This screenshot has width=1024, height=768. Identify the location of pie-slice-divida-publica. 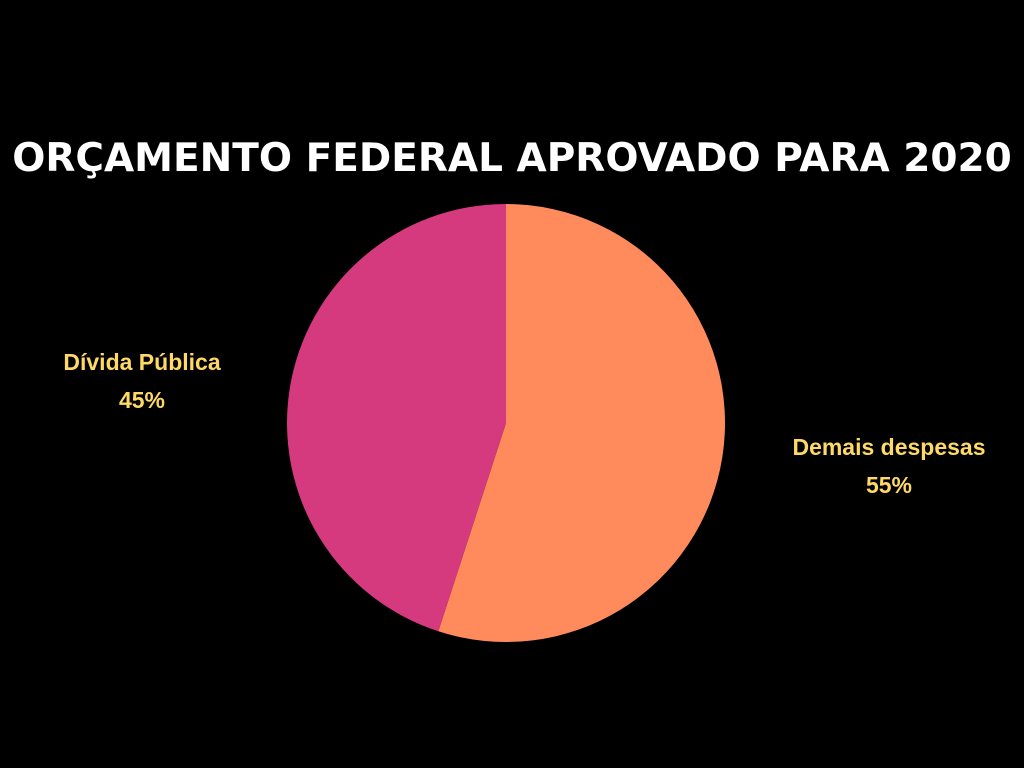
(396, 418).